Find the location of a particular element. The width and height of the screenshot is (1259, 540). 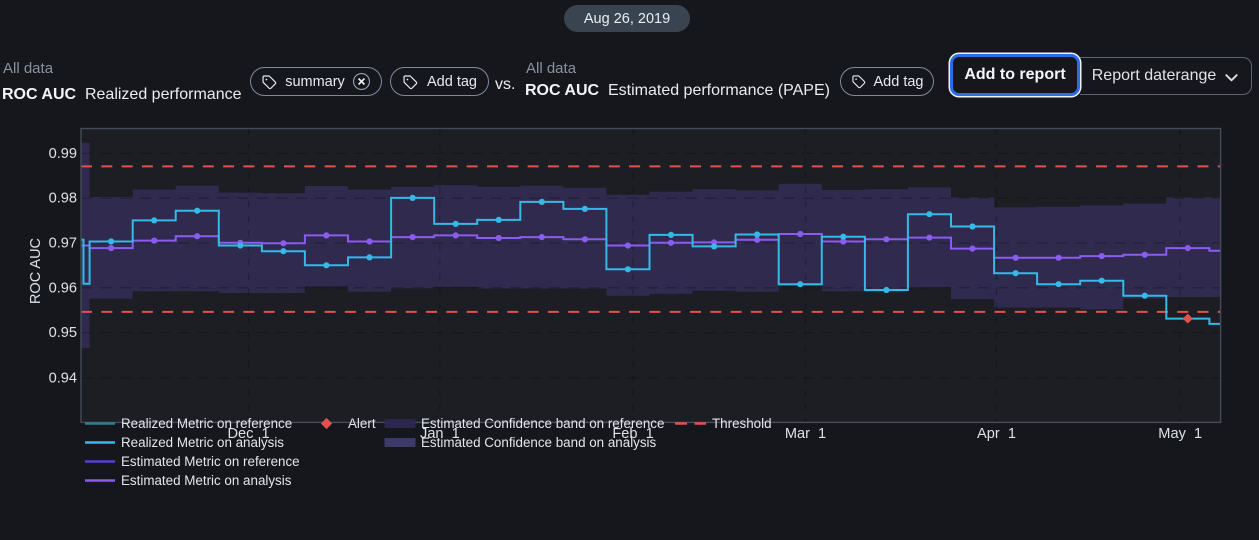

svg-text: May 1 is located at coordinates (1180, 434).